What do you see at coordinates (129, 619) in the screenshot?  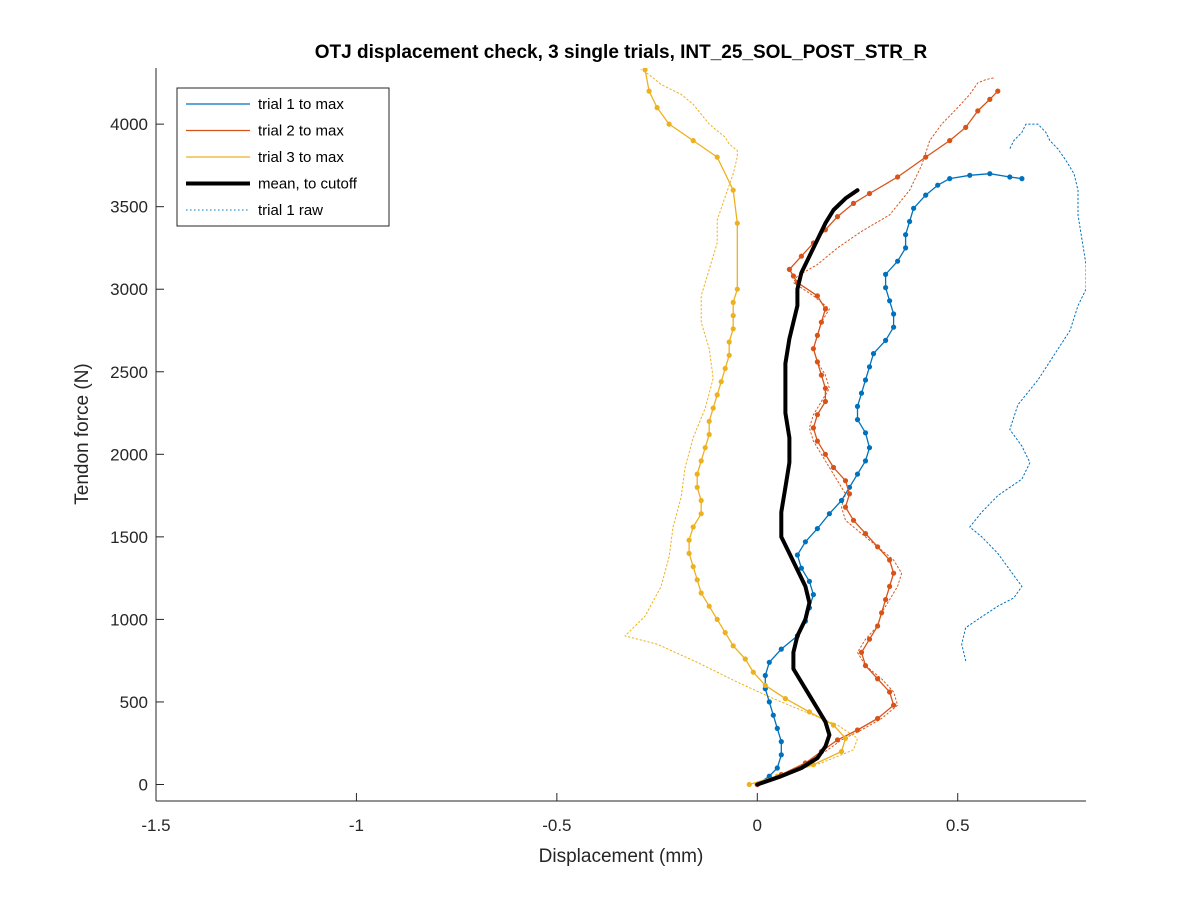 I see `y-tick-label: 1000` at bounding box center [129, 619].